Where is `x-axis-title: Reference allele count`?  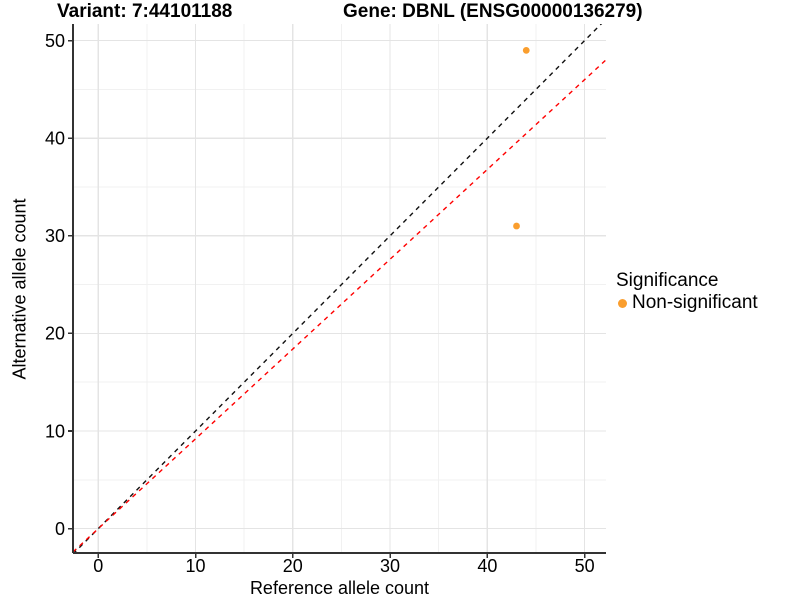 x-axis-title: Reference allele count is located at coordinates (339, 588).